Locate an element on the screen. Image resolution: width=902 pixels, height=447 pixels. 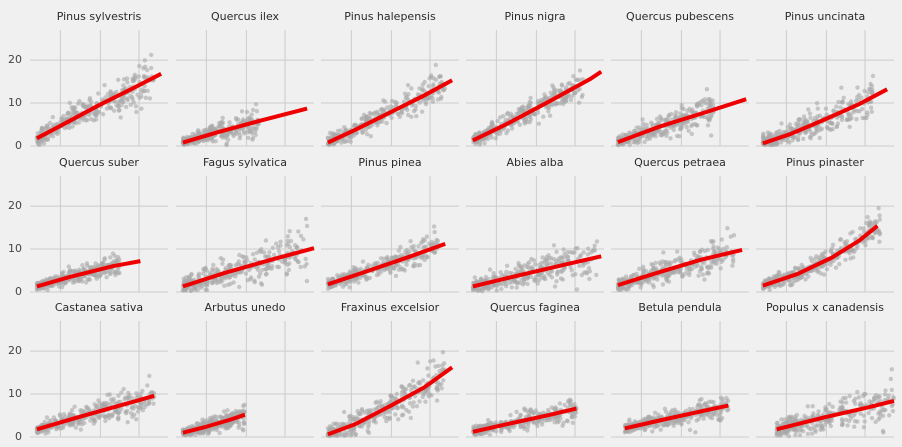
panel: Quercus ilex is located at coordinates (245, 79).